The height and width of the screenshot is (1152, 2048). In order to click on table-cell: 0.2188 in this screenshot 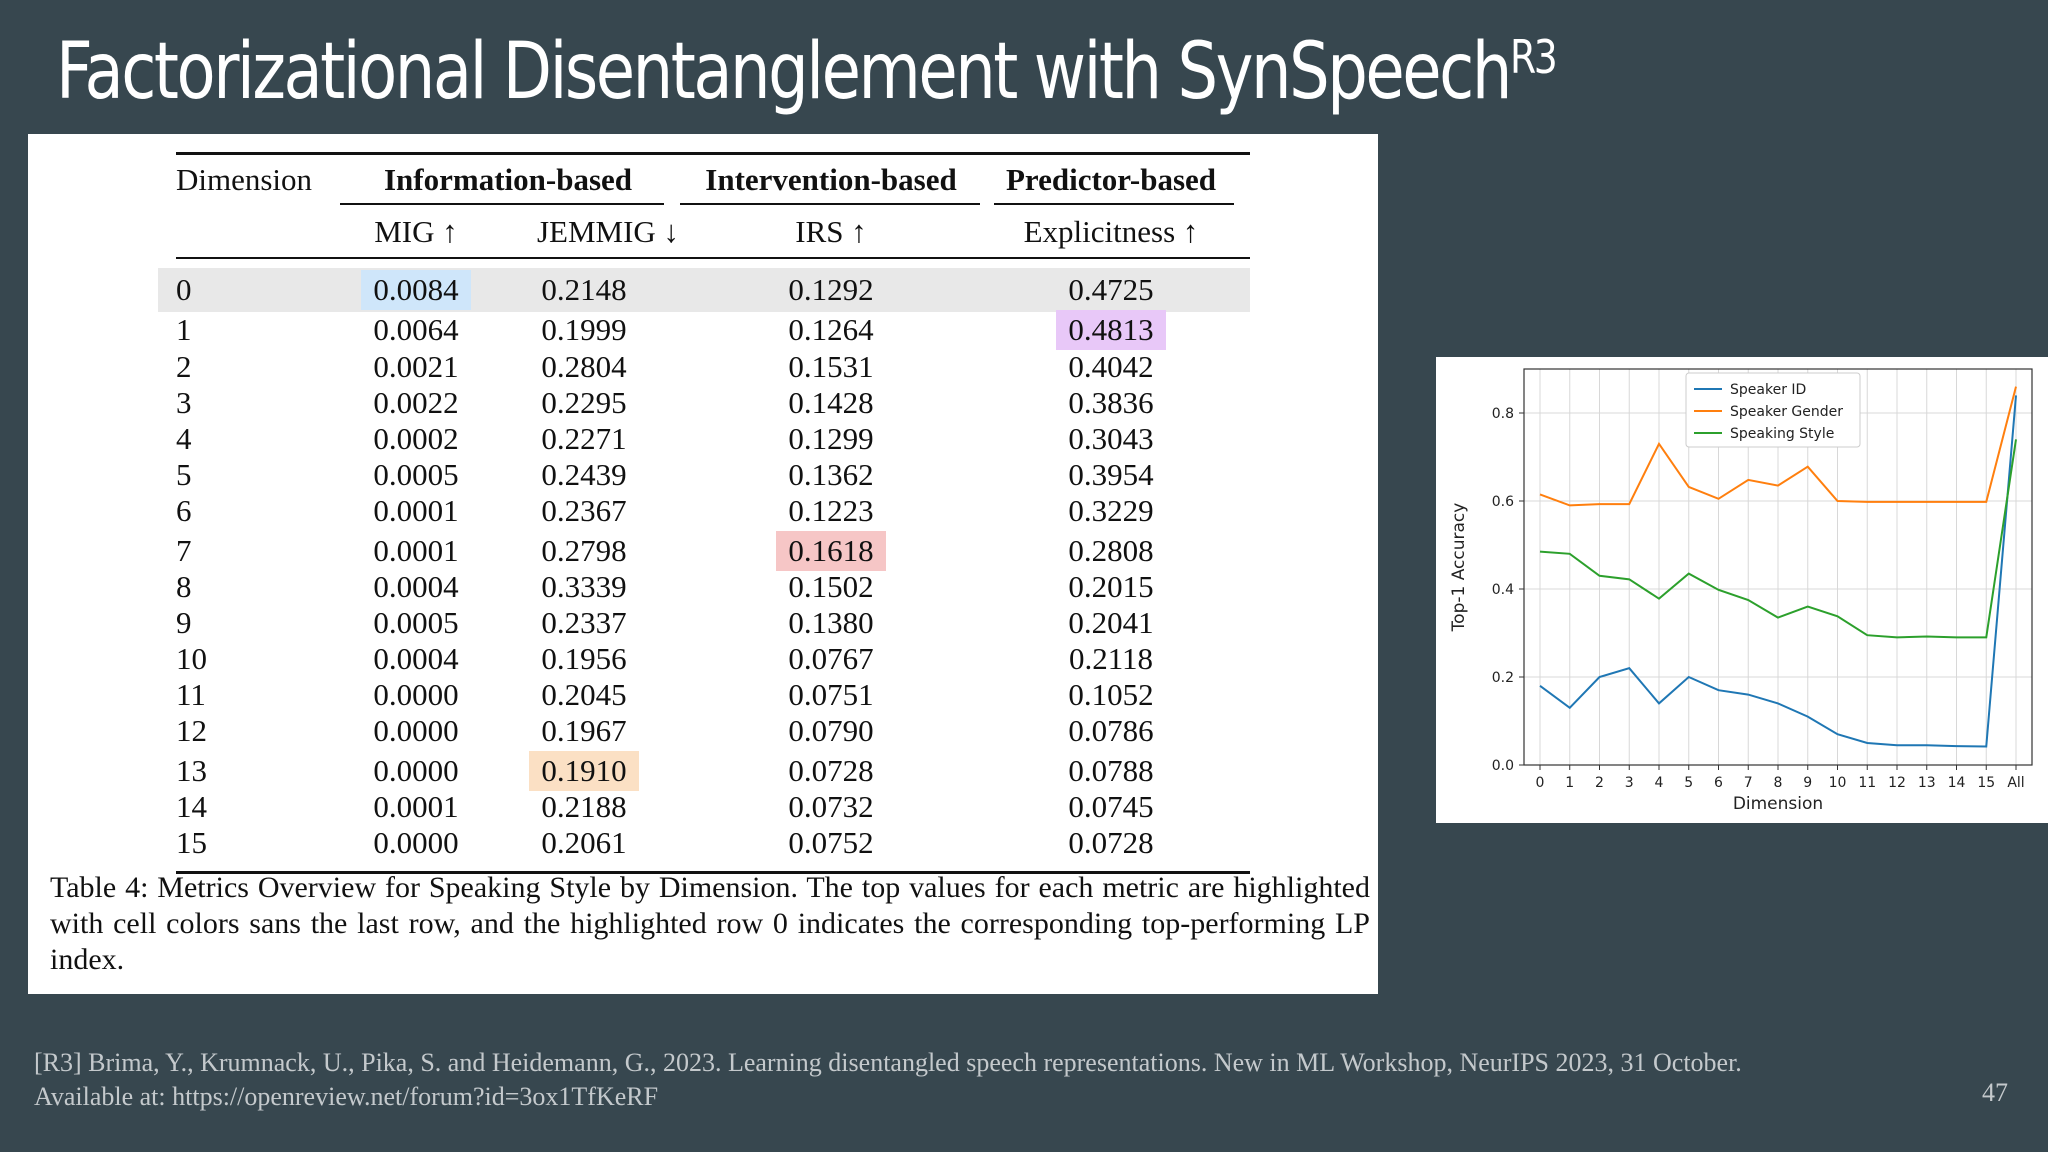, I will do `click(584, 806)`.